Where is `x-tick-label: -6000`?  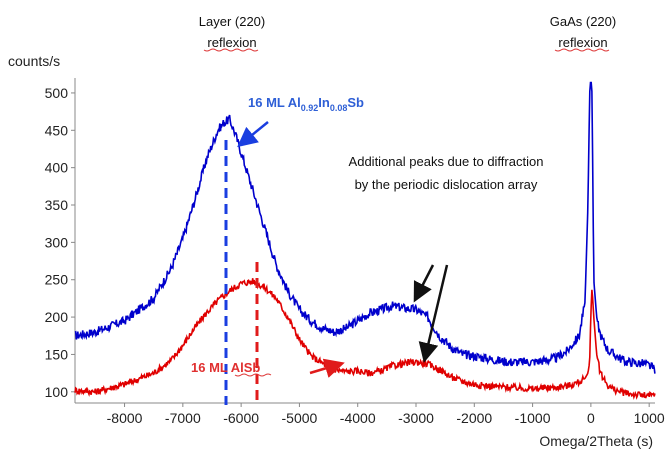
x-tick-label: -6000 is located at coordinates (241, 418).